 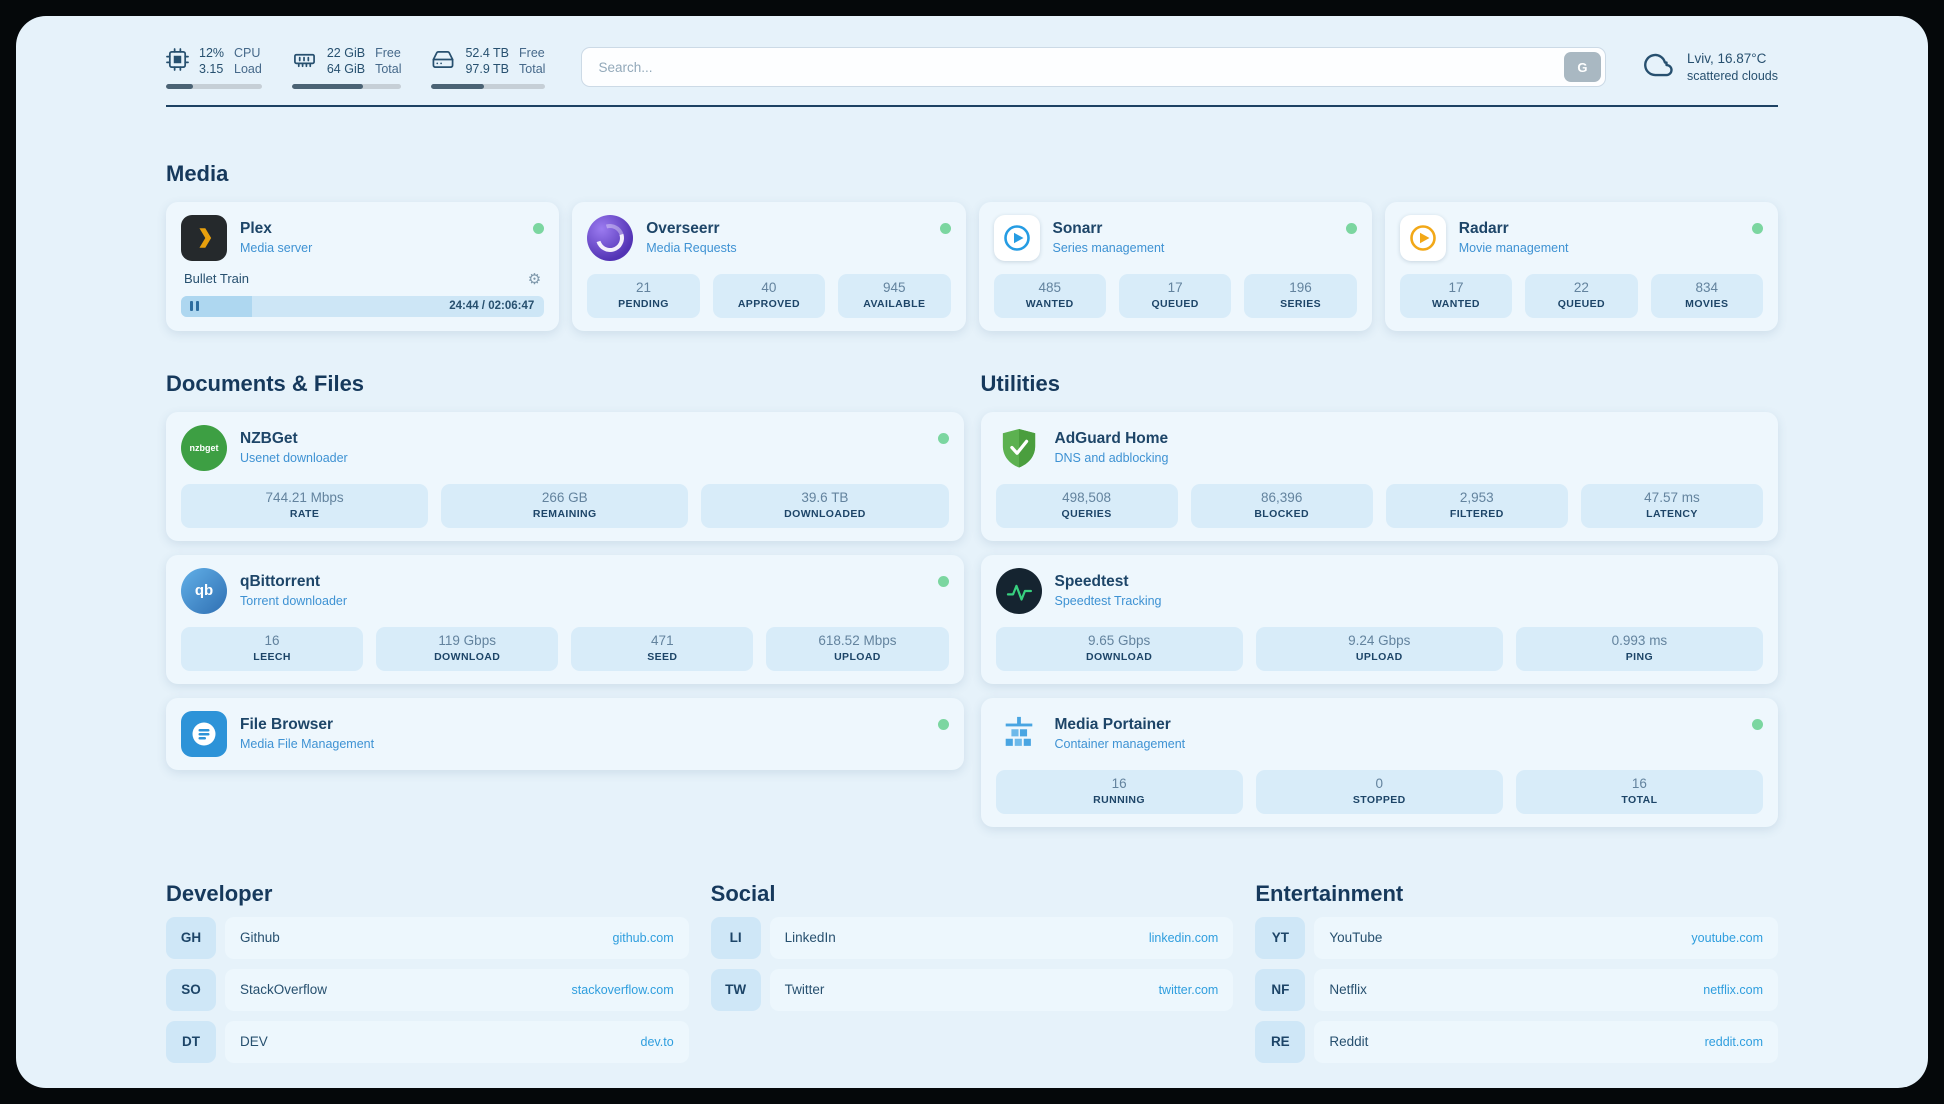 I want to click on cpu-icon, so click(x=177, y=61).